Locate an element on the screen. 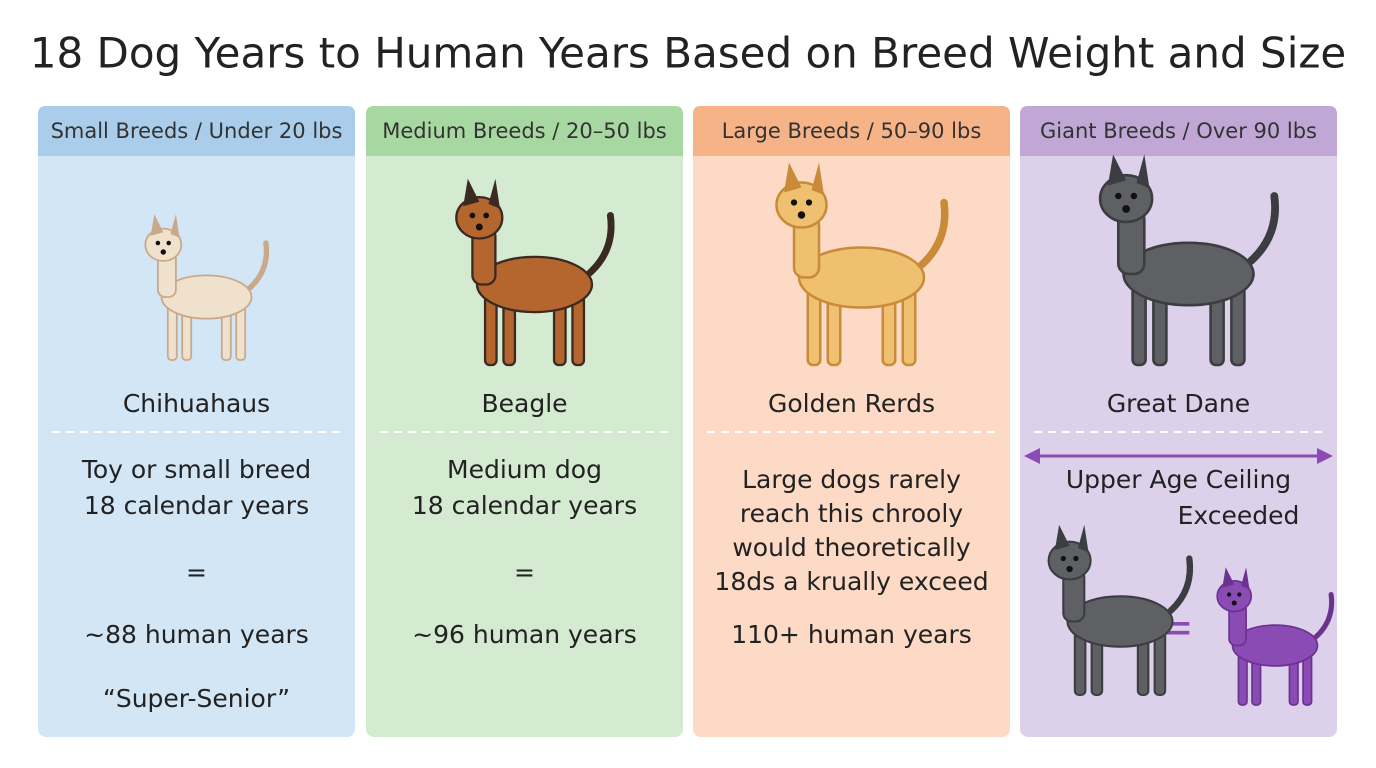  column-text: “Super-Senior” is located at coordinates (196, 698).